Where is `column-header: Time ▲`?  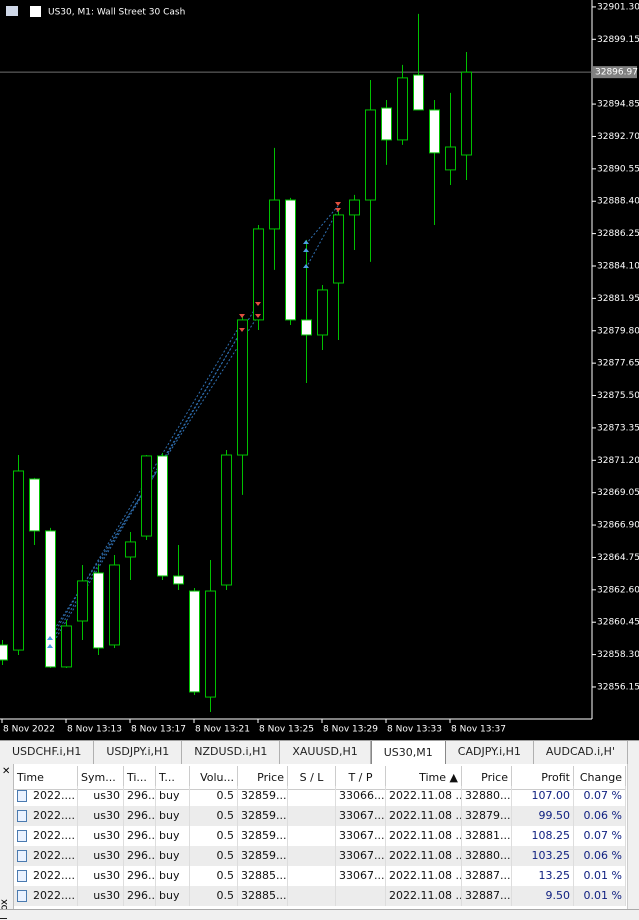 column-header: Time ▲ is located at coordinates (424, 778).